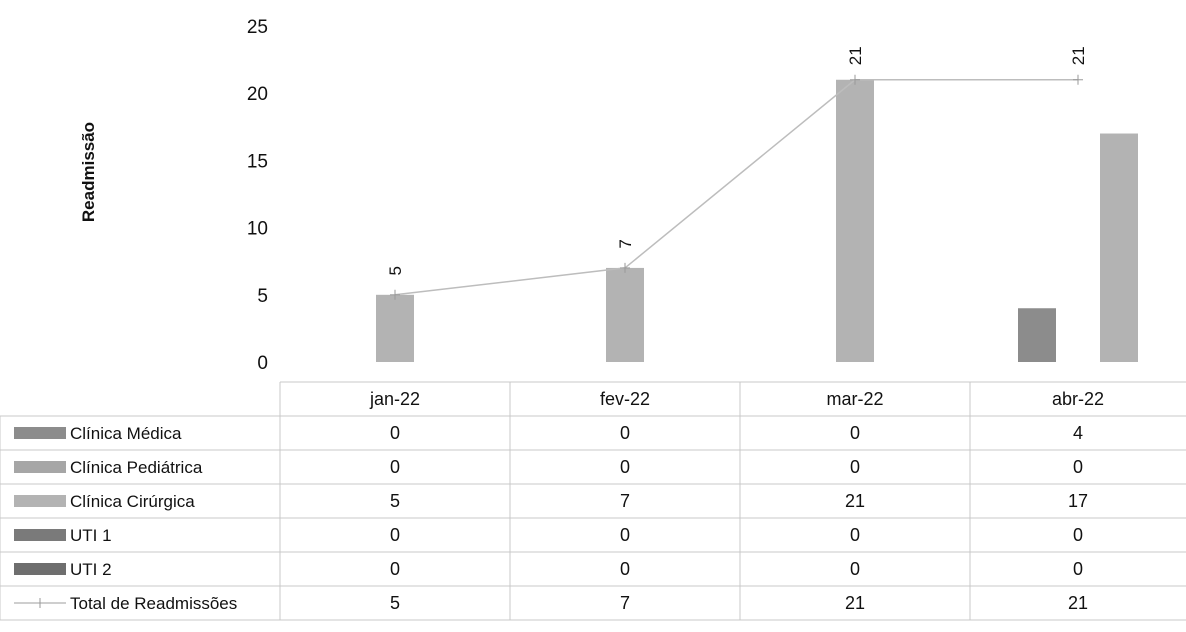 The width and height of the screenshot is (1186, 632). Describe the element at coordinates (1078, 501) in the screenshot. I see `table-cell: 17` at that location.